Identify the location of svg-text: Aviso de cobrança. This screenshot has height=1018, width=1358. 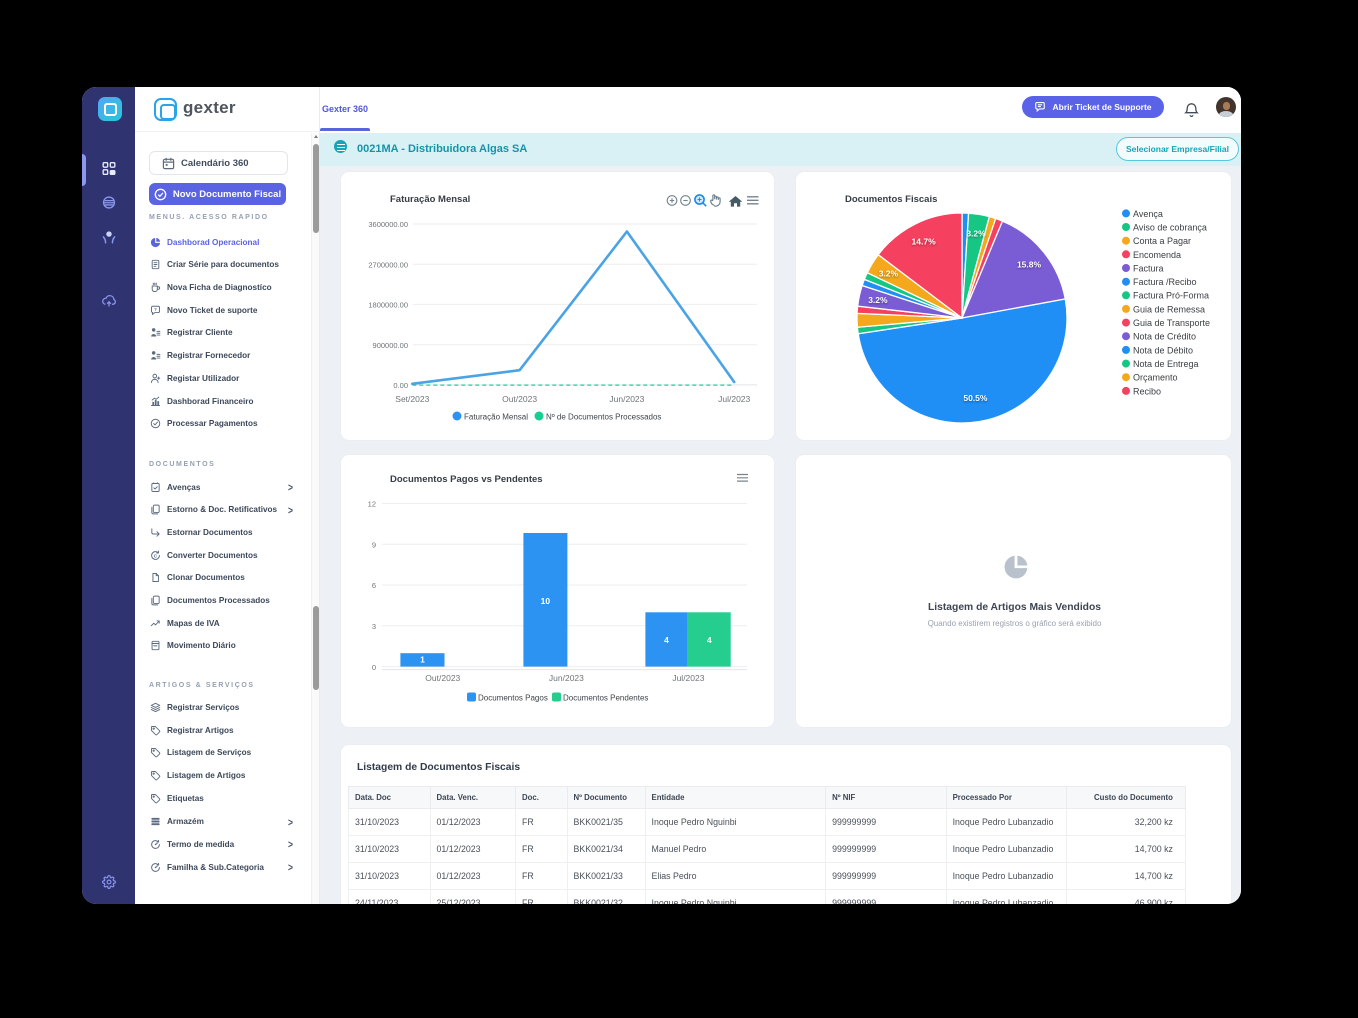
(1170, 227).